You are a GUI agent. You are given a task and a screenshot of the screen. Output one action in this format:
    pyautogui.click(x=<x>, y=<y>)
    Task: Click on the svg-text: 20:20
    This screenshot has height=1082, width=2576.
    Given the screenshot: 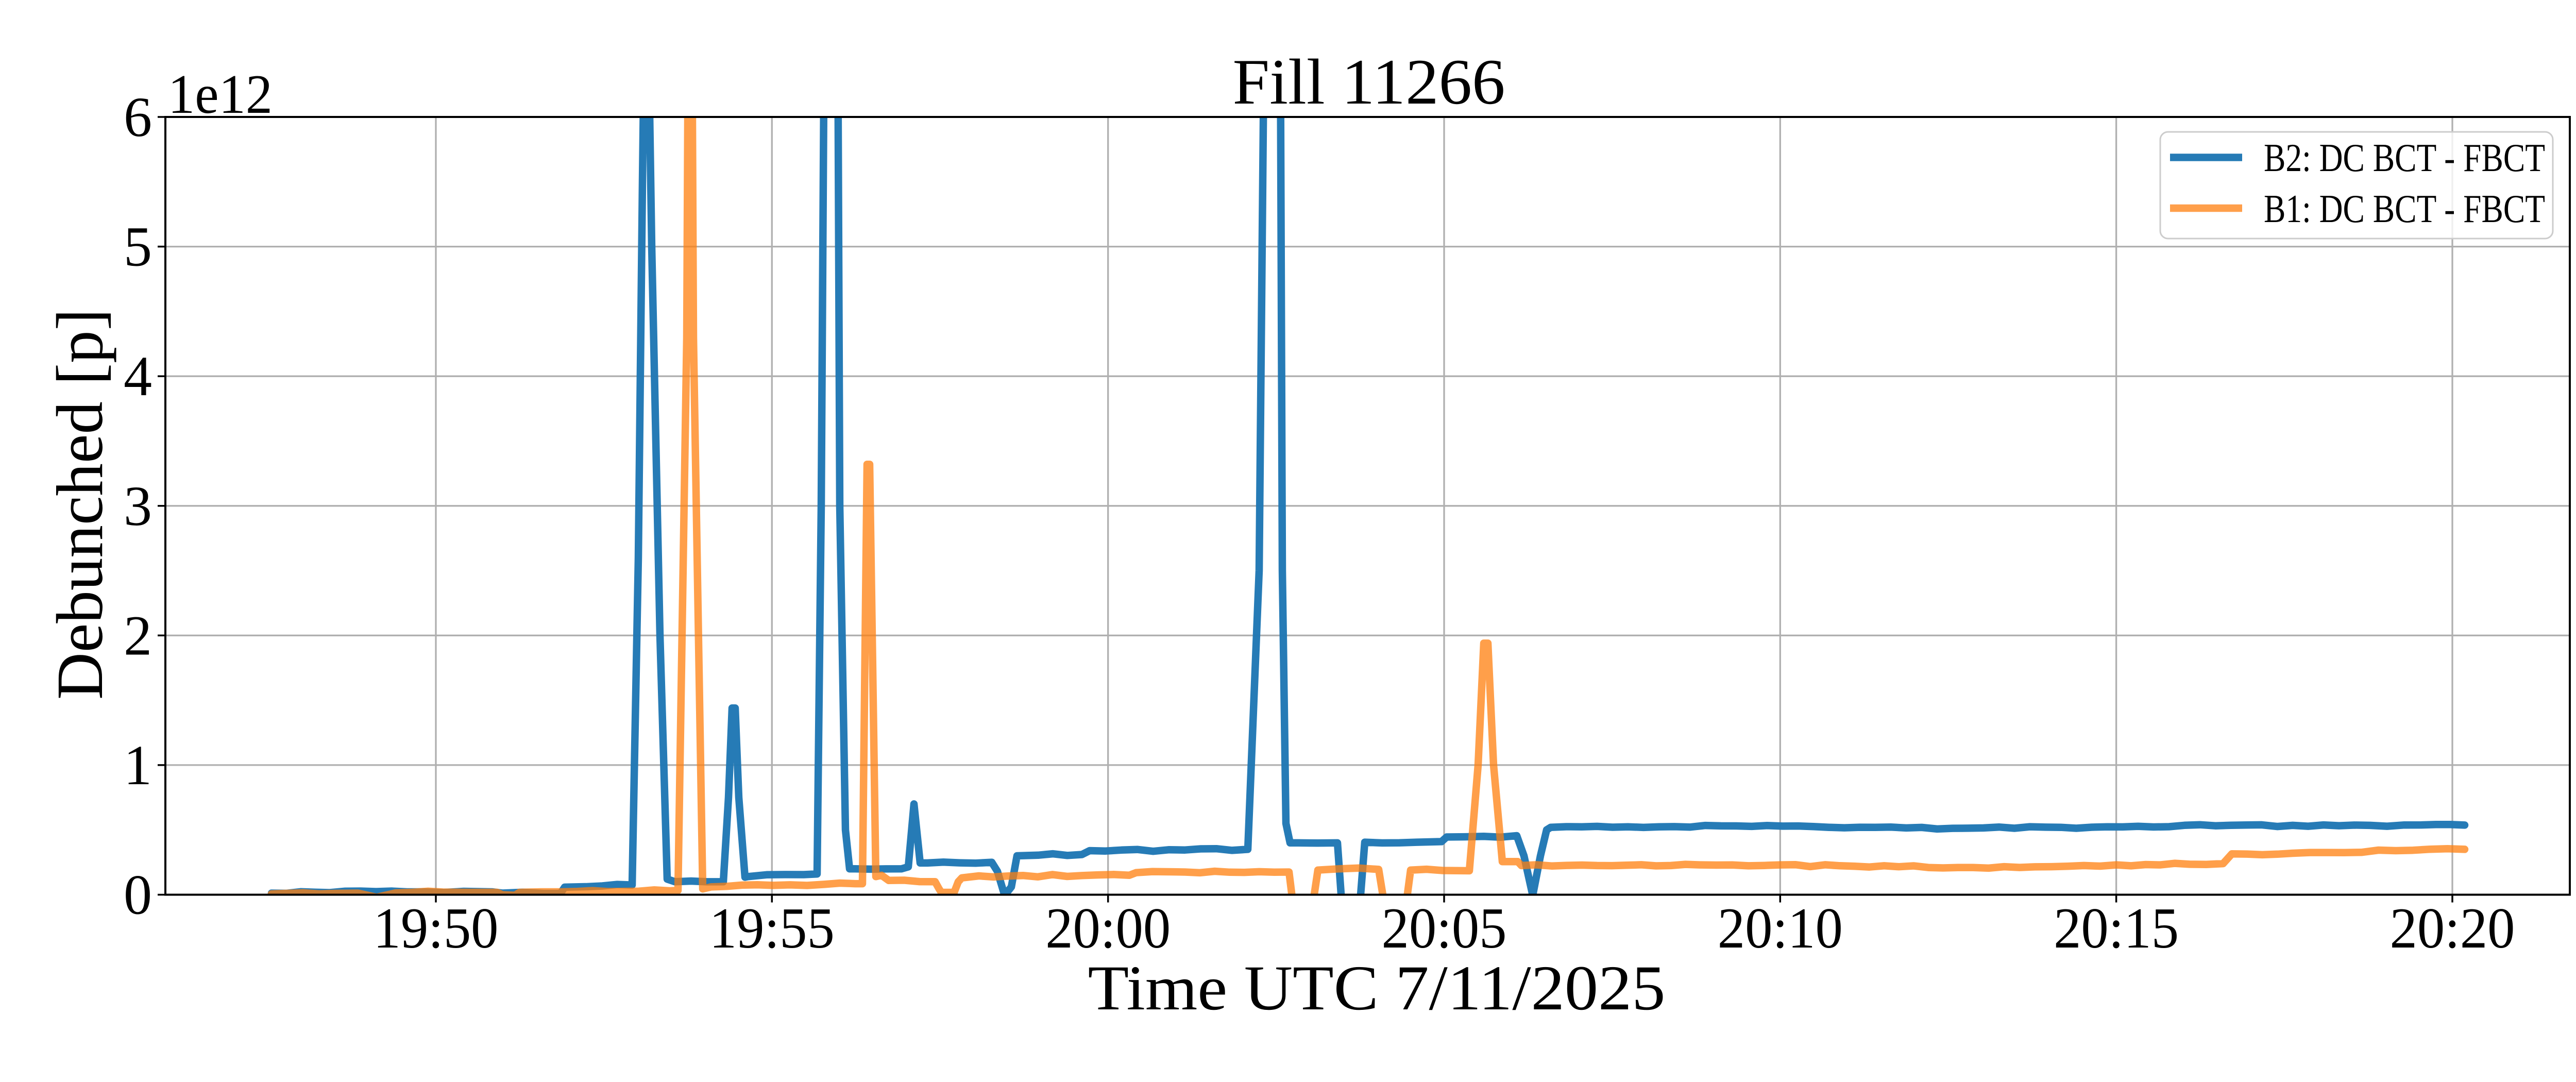 What is the action you would take?
    pyautogui.click(x=2452, y=929)
    